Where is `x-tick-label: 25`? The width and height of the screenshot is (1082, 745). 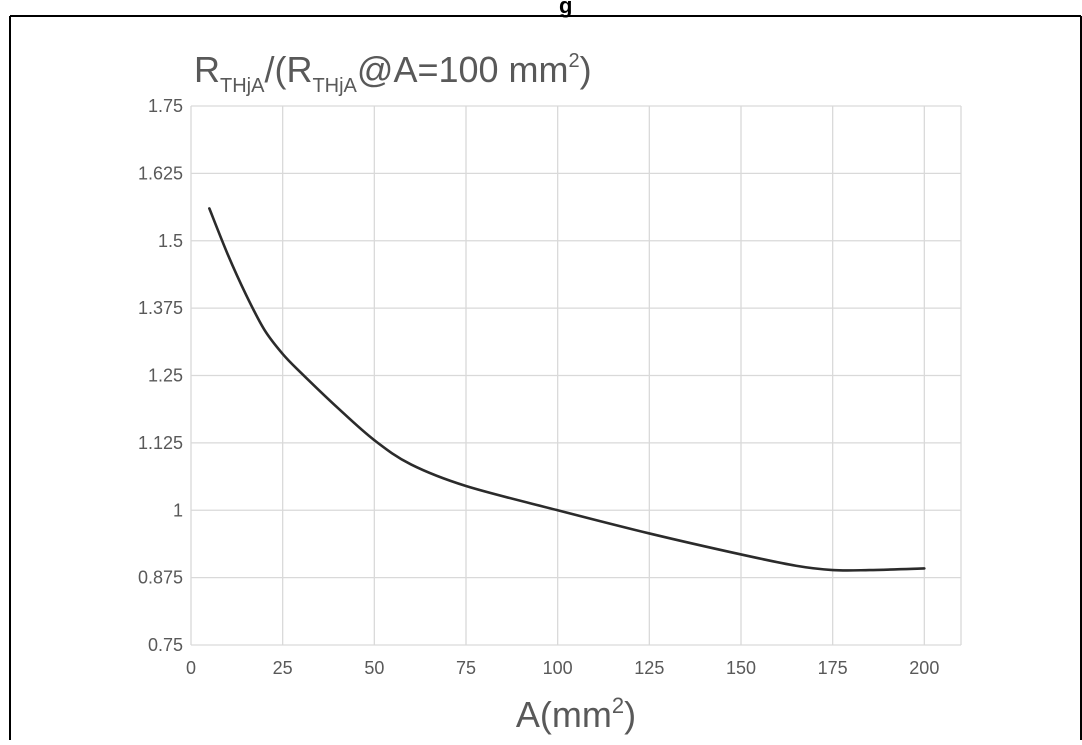
x-tick-label: 25 is located at coordinates (283, 668).